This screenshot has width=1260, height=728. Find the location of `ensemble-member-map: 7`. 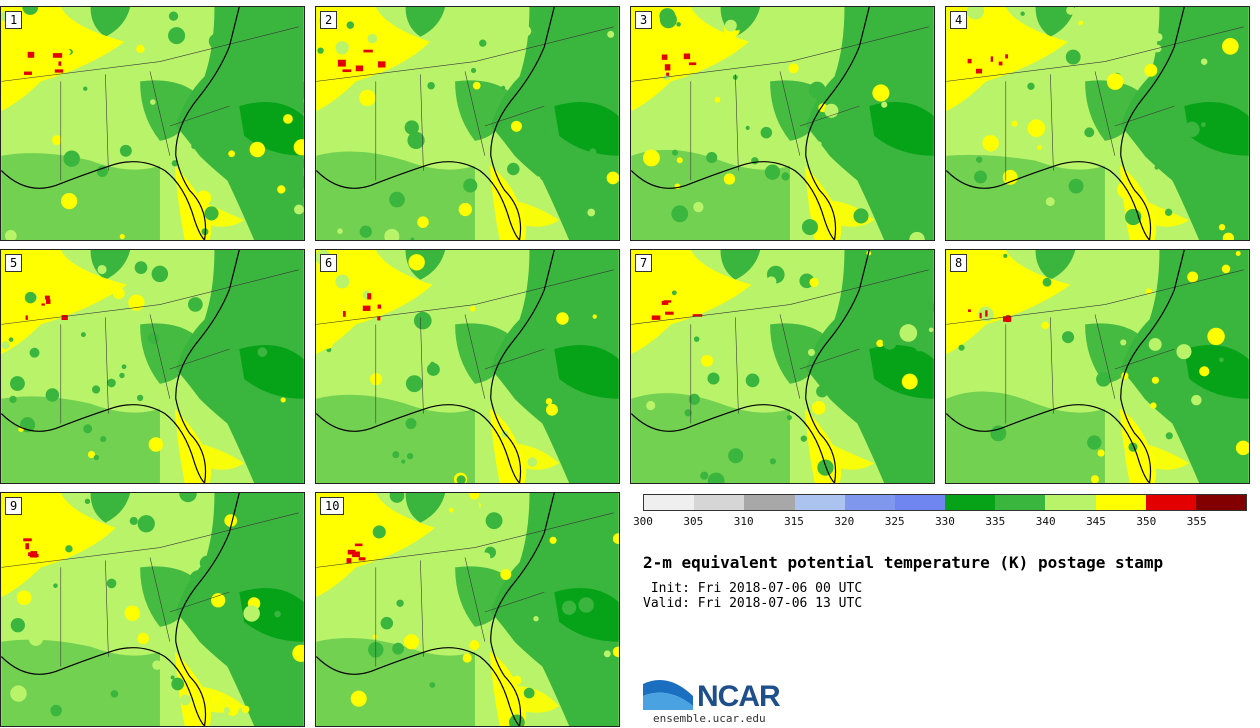

ensemble-member-map: 7 is located at coordinates (782, 366).